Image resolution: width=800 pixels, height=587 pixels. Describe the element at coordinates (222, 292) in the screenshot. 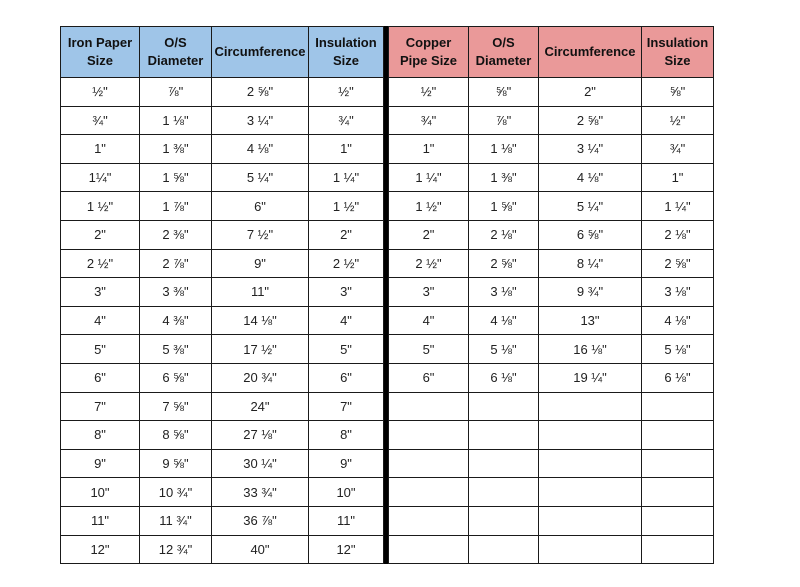

I see `table-row: 3" 3 ⅜" 11" 3"` at that location.